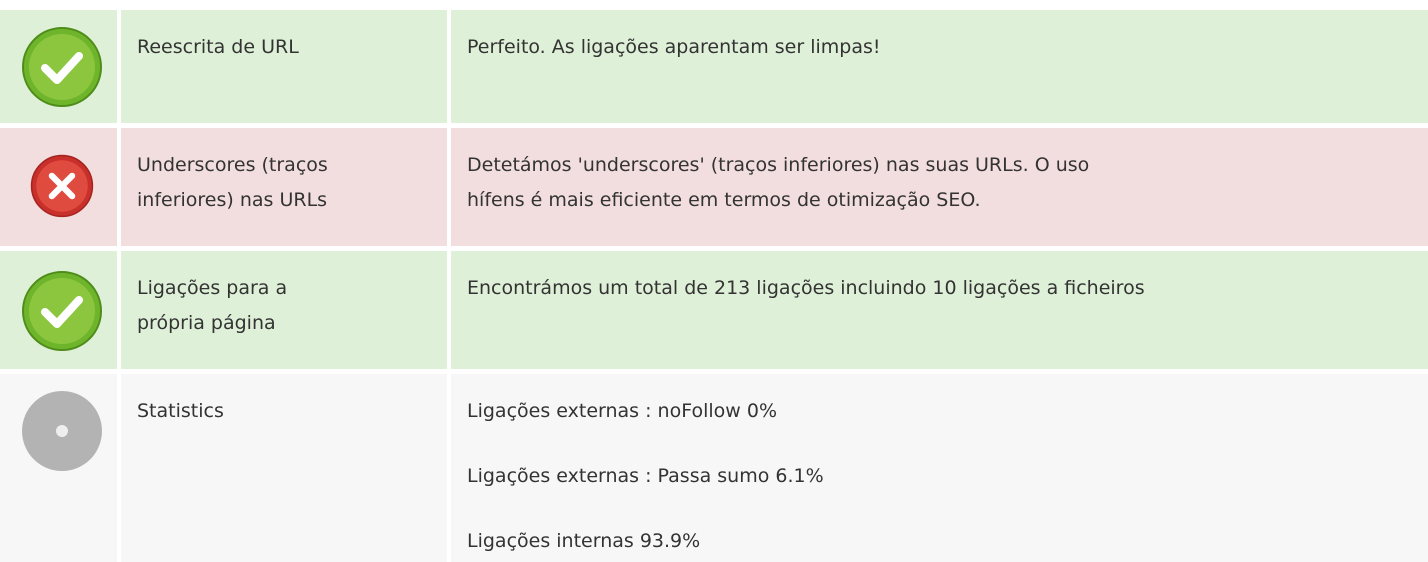 The width and height of the screenshot is (1428, 562). I want to click on label: Underscores (traços, so click(232, 165).